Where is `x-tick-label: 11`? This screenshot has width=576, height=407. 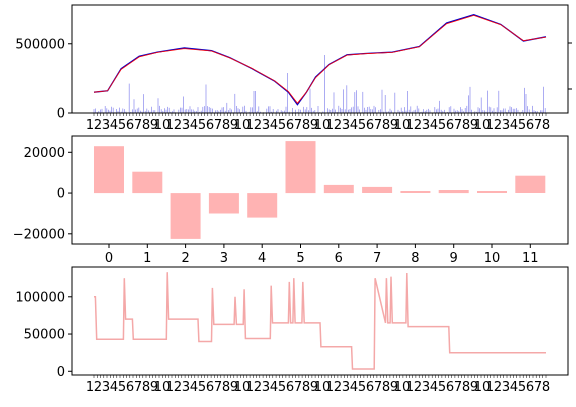 x-tick-label: 11 is located at coordinates (530, 258).